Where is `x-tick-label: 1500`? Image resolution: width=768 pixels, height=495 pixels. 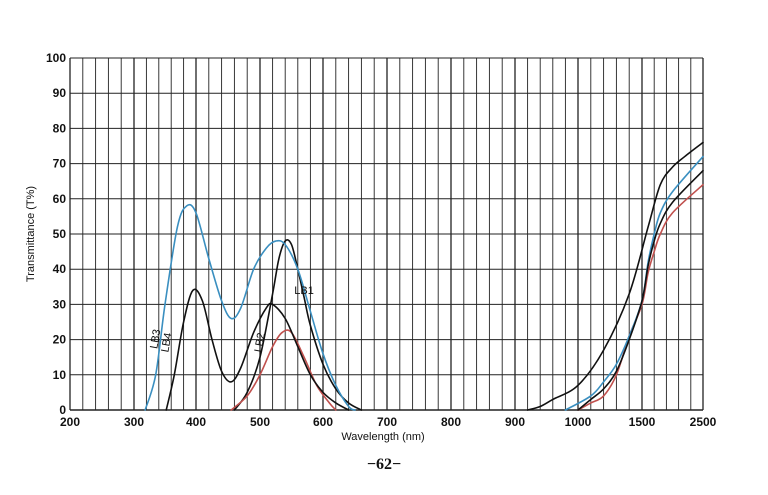 x-tick-label: 1500 is located at coordinates (642, 422).